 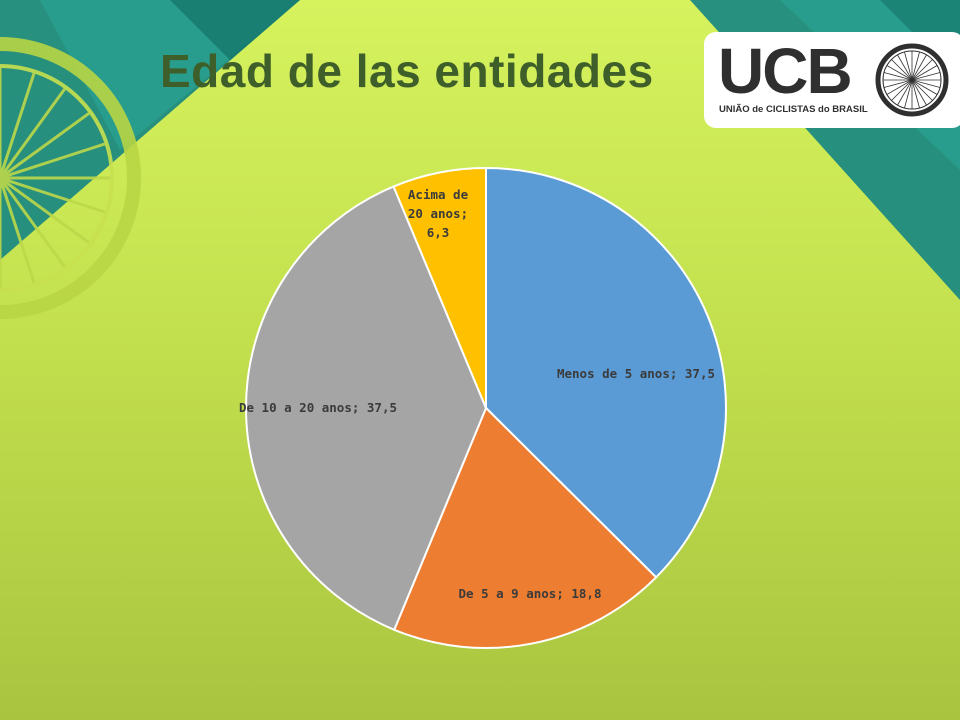 I want to click on ucb-logo: UCB UNIÃO de CICLISTAS do BRASIL, so click(x=832, y=80).